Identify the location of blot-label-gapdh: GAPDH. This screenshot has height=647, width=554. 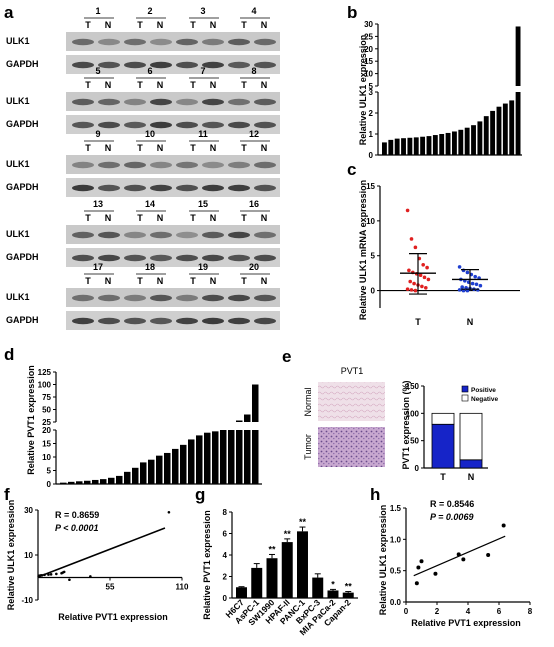
(22, 320).